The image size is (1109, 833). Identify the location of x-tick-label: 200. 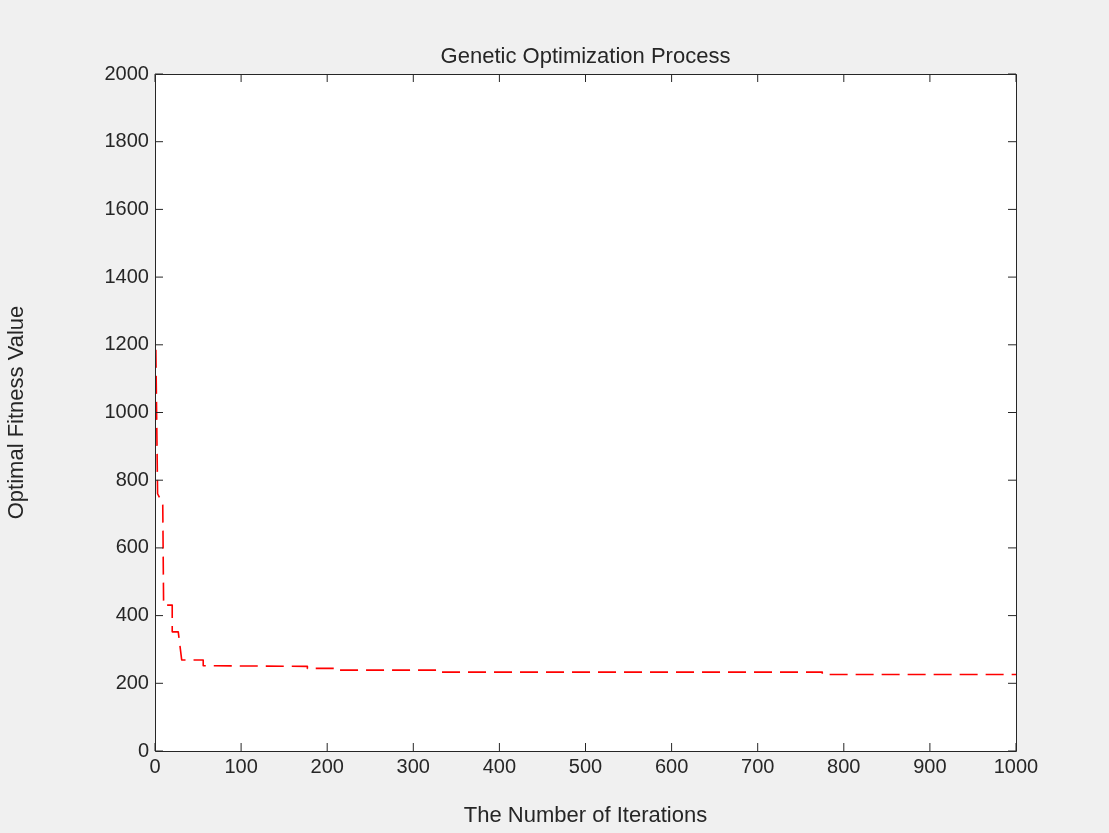
(327, 765).